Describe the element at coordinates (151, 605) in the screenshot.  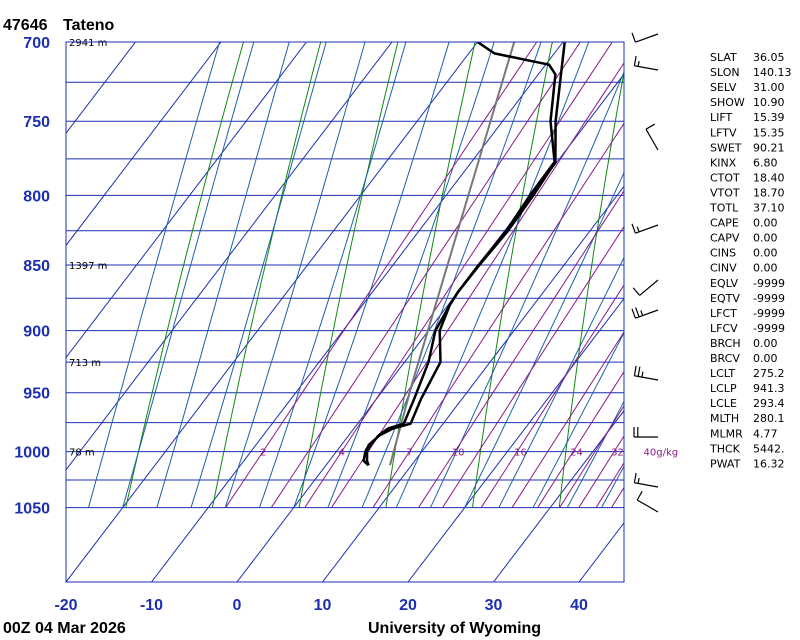
I see `temperature-tick-label: -10` at that location.